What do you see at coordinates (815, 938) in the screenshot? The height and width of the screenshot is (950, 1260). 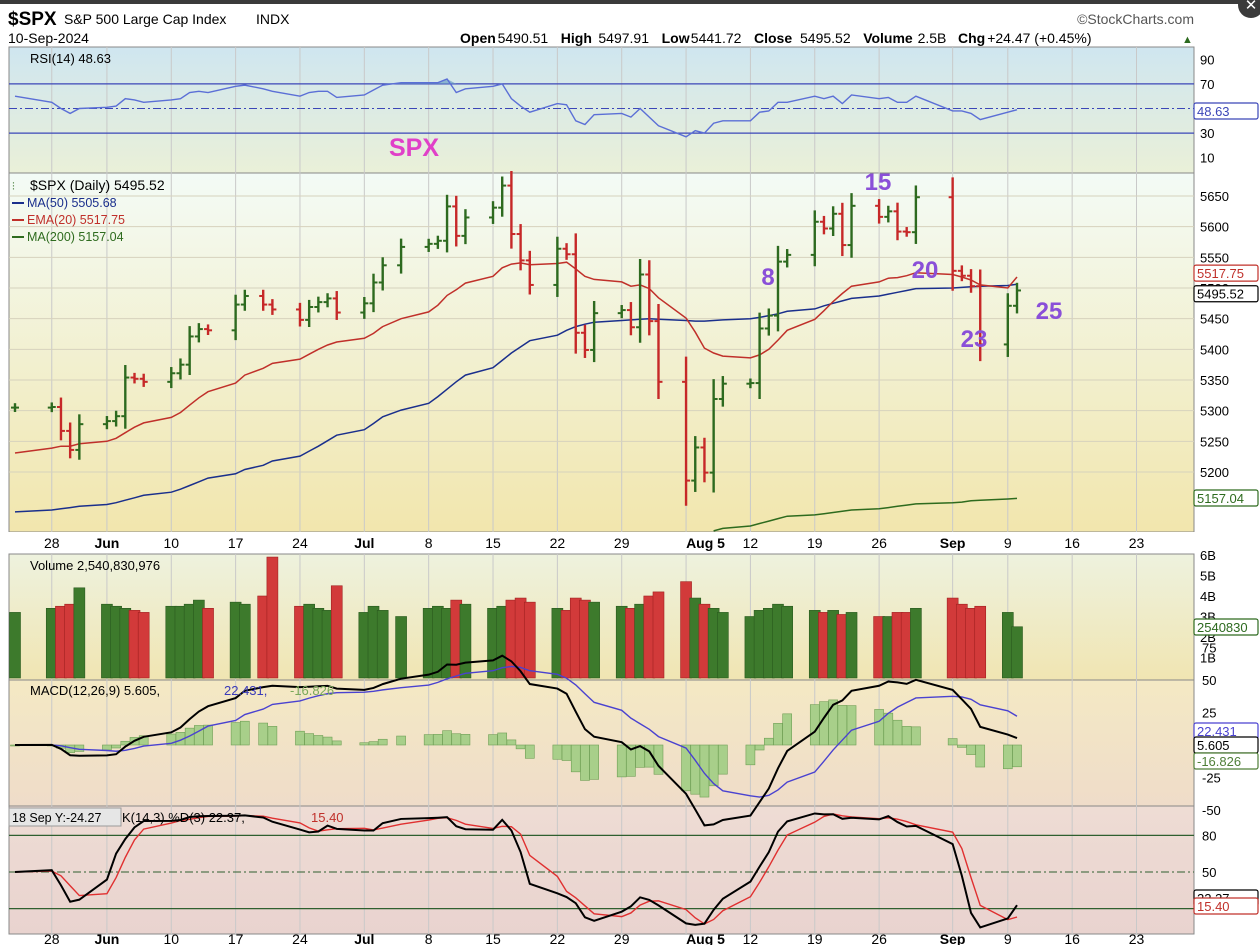 I see `x-axis-label-bottom: 19` at bounding box center [815, 938].